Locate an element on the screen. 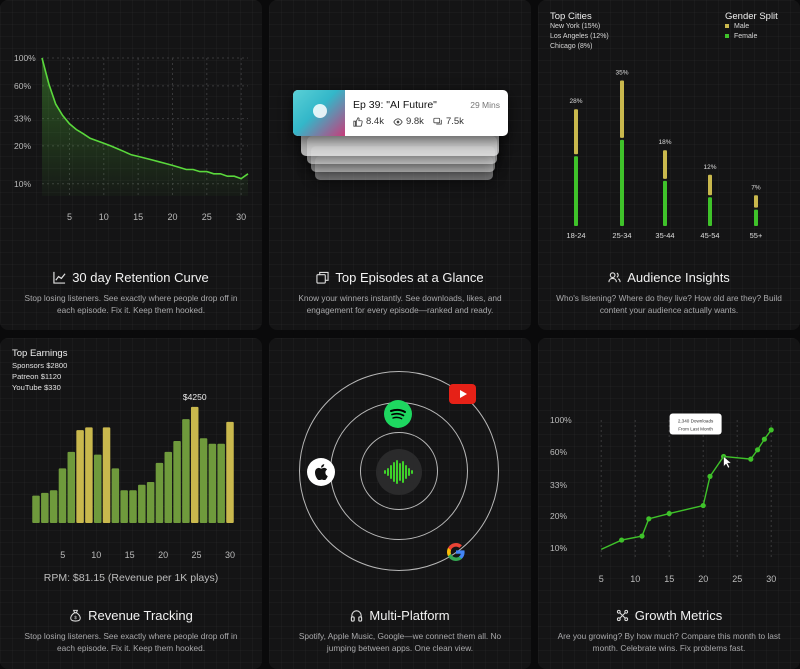  x-tick-label: 18-24 is located at coordinates (575, 235).